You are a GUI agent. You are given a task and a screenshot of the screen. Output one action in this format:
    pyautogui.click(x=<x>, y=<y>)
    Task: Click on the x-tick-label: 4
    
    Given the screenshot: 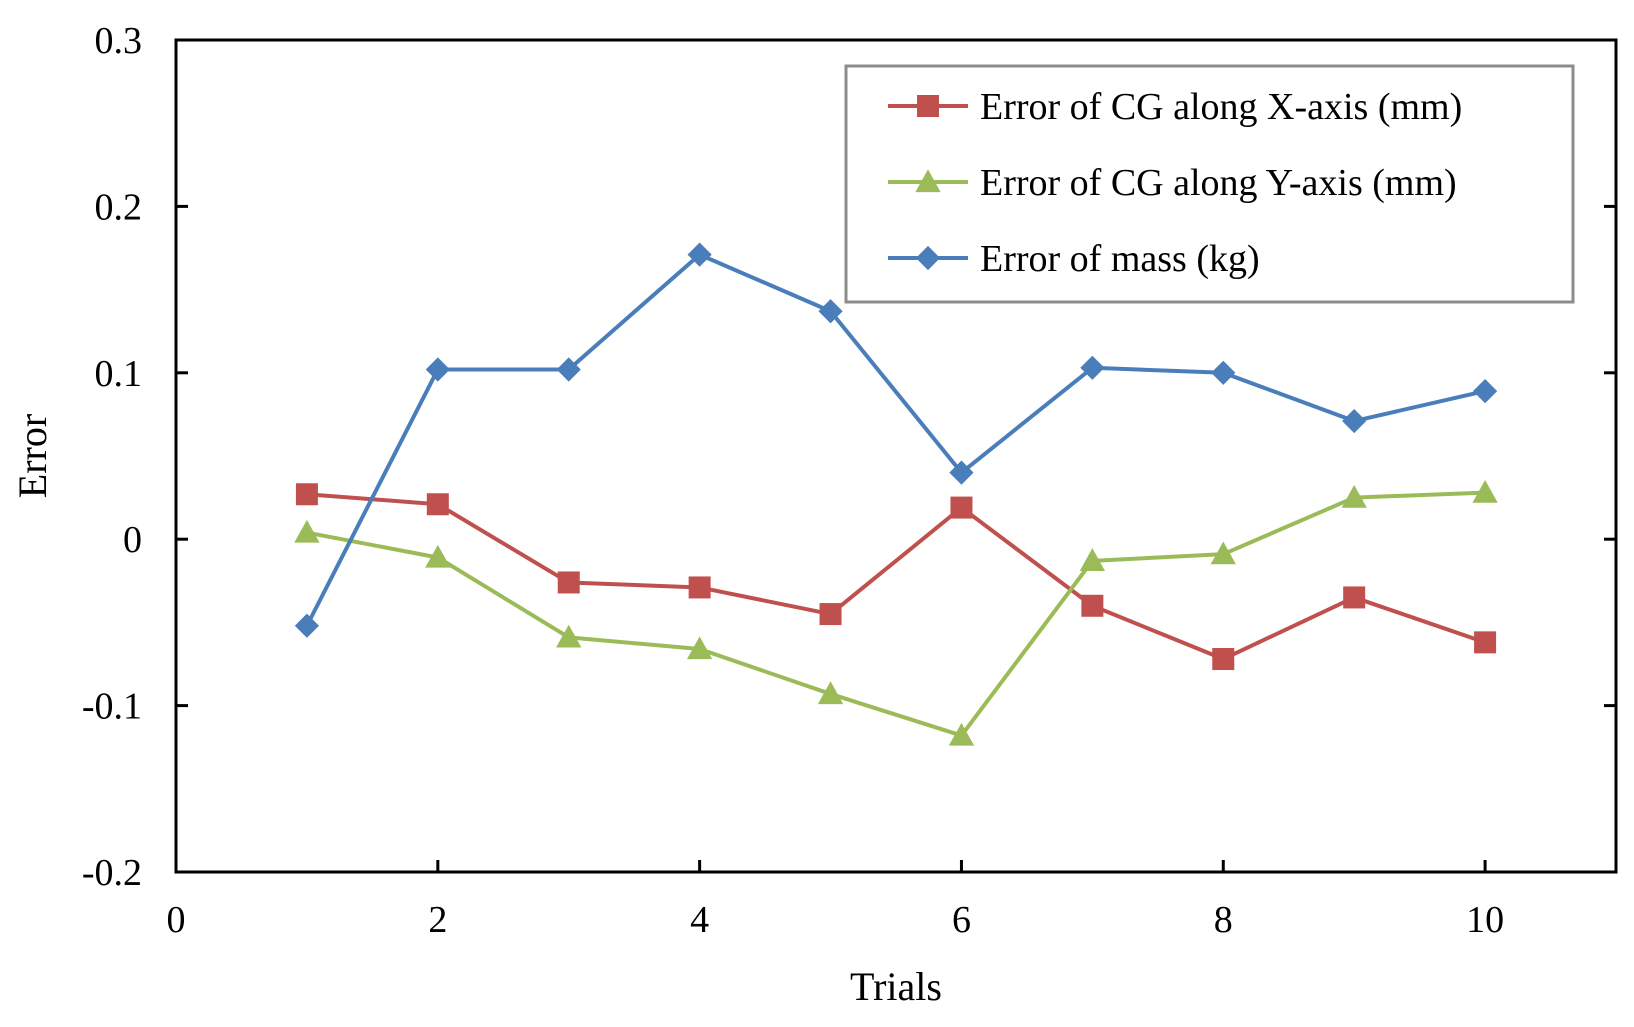 What is the action you would take?
    pyautogui.click(x=699, y=920)
    